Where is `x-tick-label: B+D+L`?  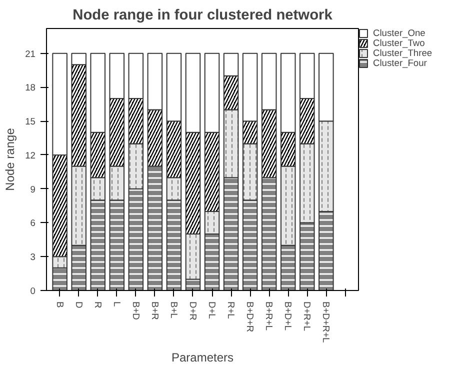 x-tick-label: B+D+L is located at coordinates (288, 316).